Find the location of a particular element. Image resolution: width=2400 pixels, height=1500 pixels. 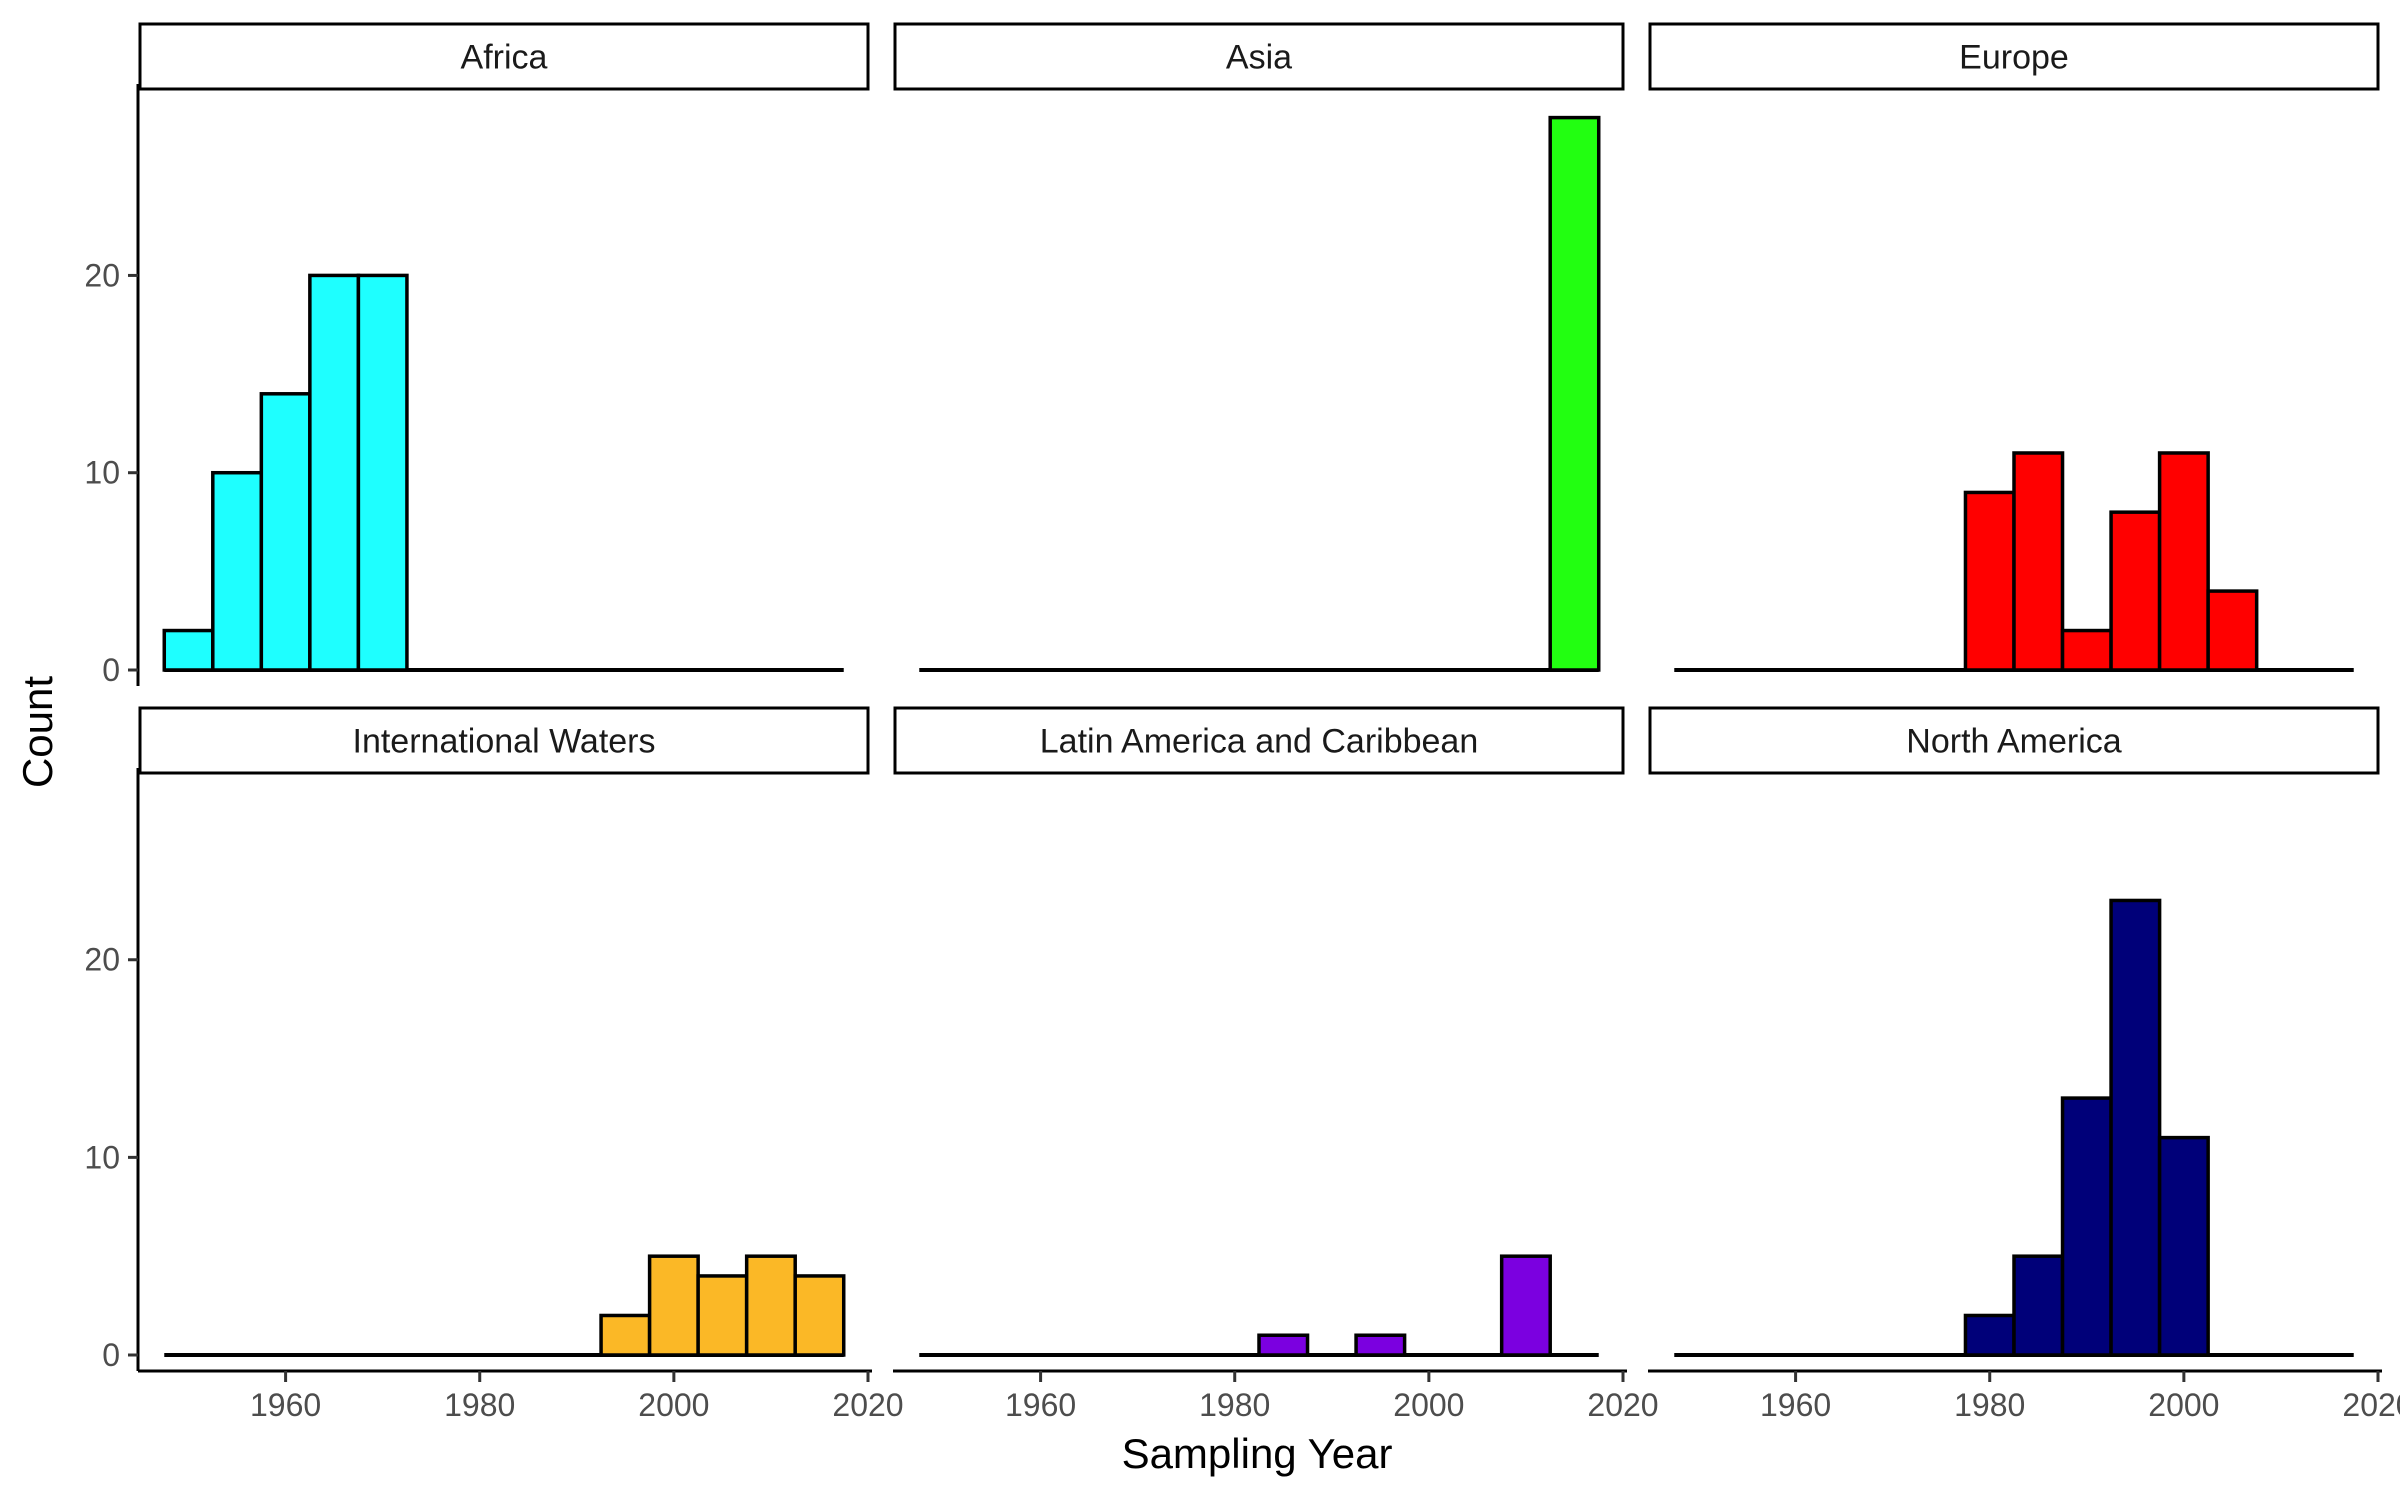

facet-north-america: North America is located at coordinates (2014, 1031).